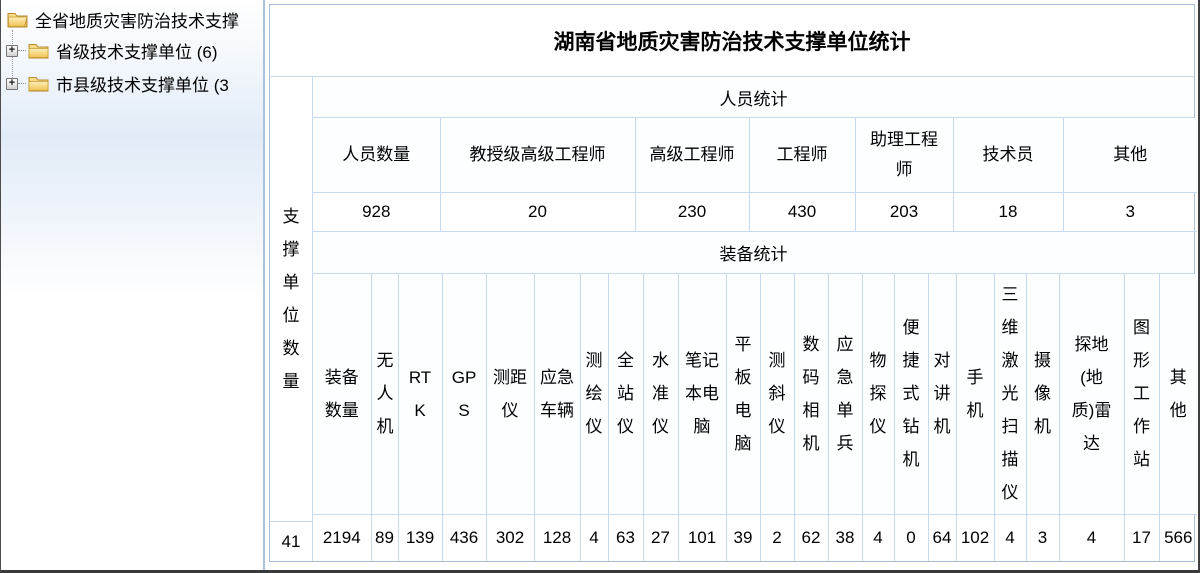 The image size is (1200, 573). I want to click on support-unit-count-header: 支撑单位数量, so click(291, 299).